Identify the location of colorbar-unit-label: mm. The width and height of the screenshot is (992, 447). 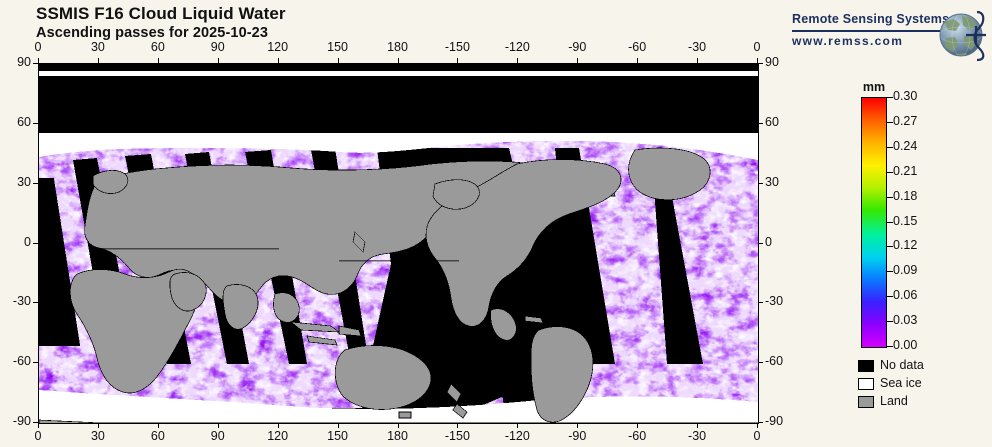
(874, 87).